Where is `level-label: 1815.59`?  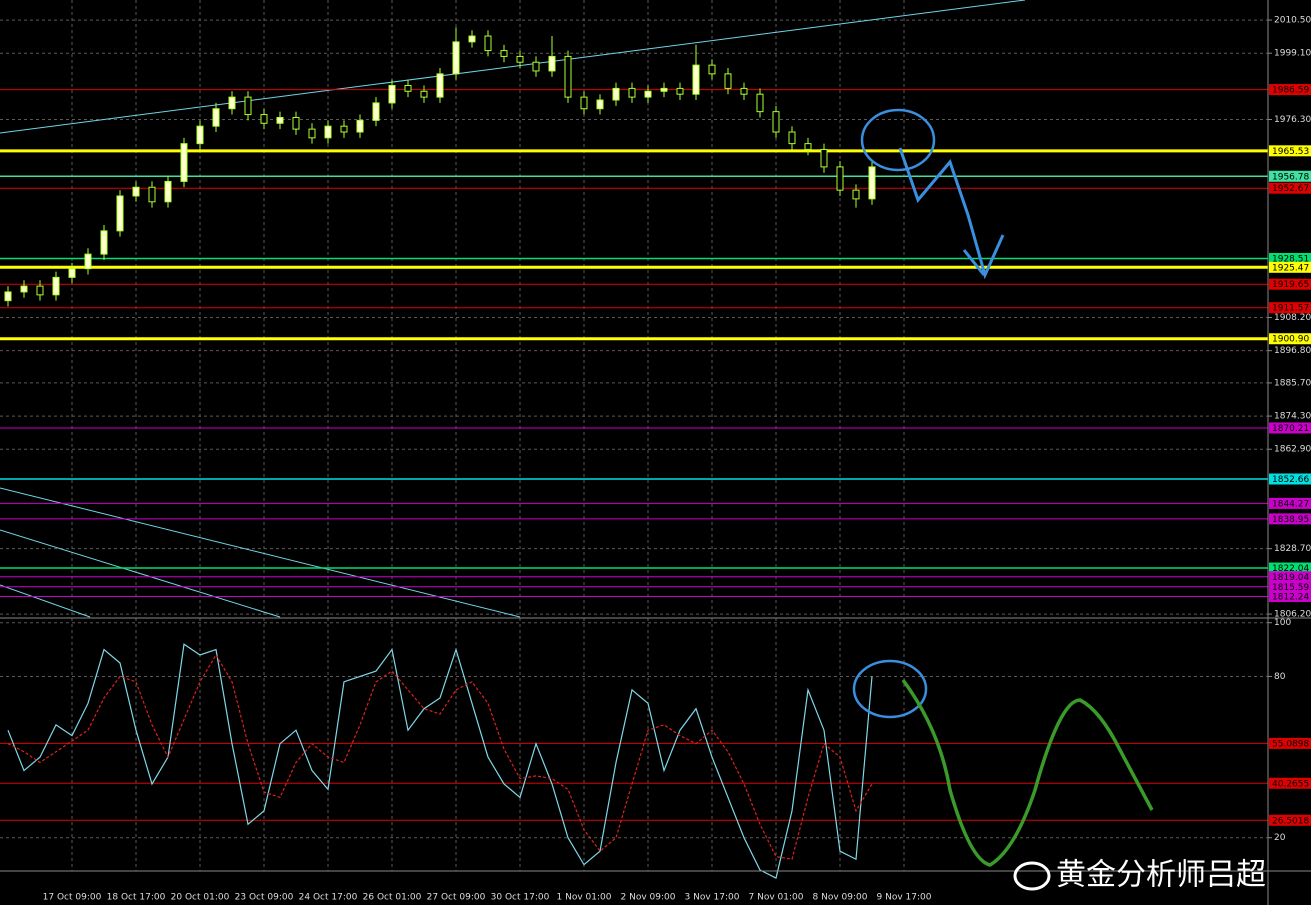
level-label: 1815.59 is located at coordinates (1290, 588).